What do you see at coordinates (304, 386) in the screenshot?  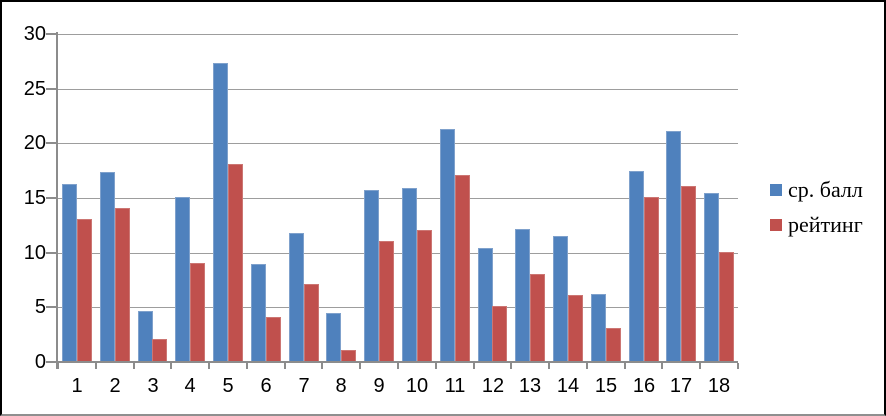 I see `x-axis-label-7: 7` at bounding box center [304, 386].